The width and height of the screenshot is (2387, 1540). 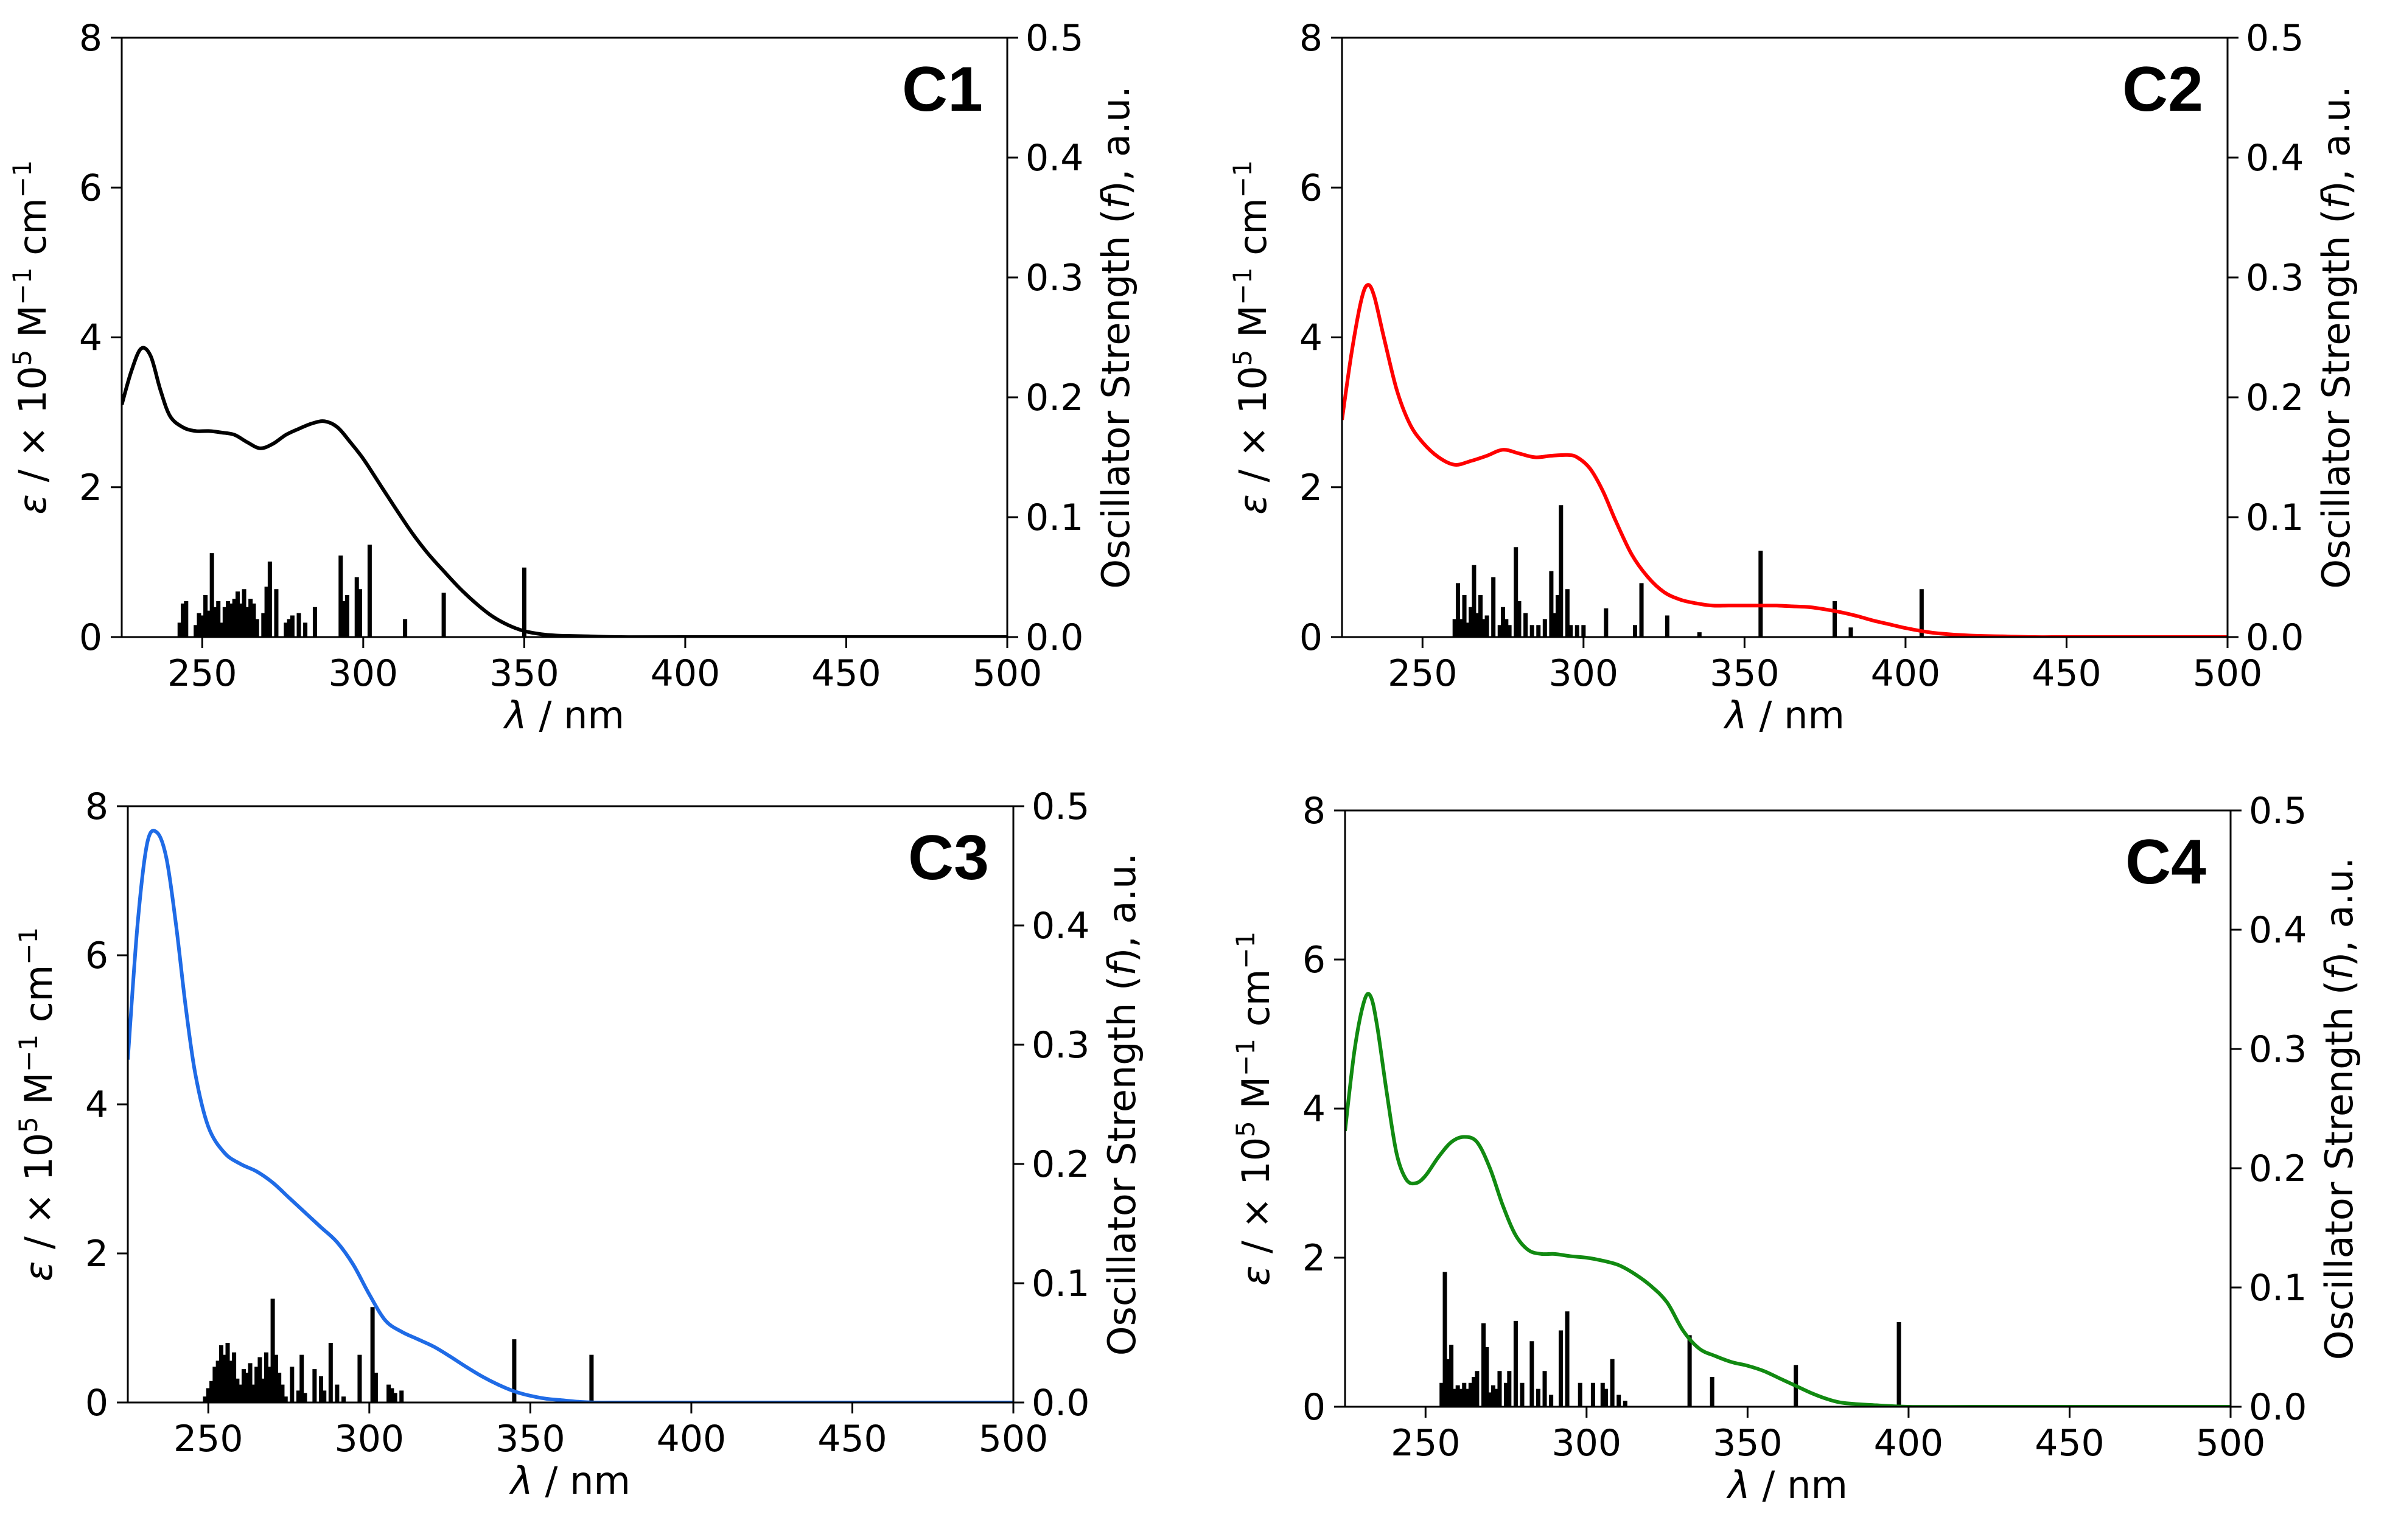 I want to click on panel-label: C1, so click(x=942, y=89).